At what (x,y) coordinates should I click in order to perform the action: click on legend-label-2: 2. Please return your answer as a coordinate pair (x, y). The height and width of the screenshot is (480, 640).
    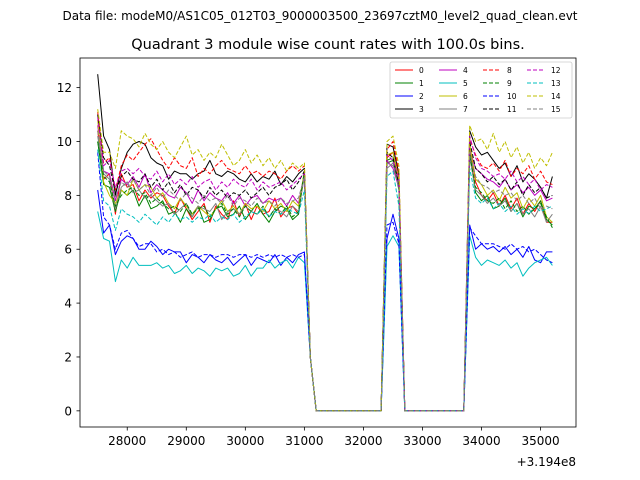
    Looking at the image, I should click on (421, 96).